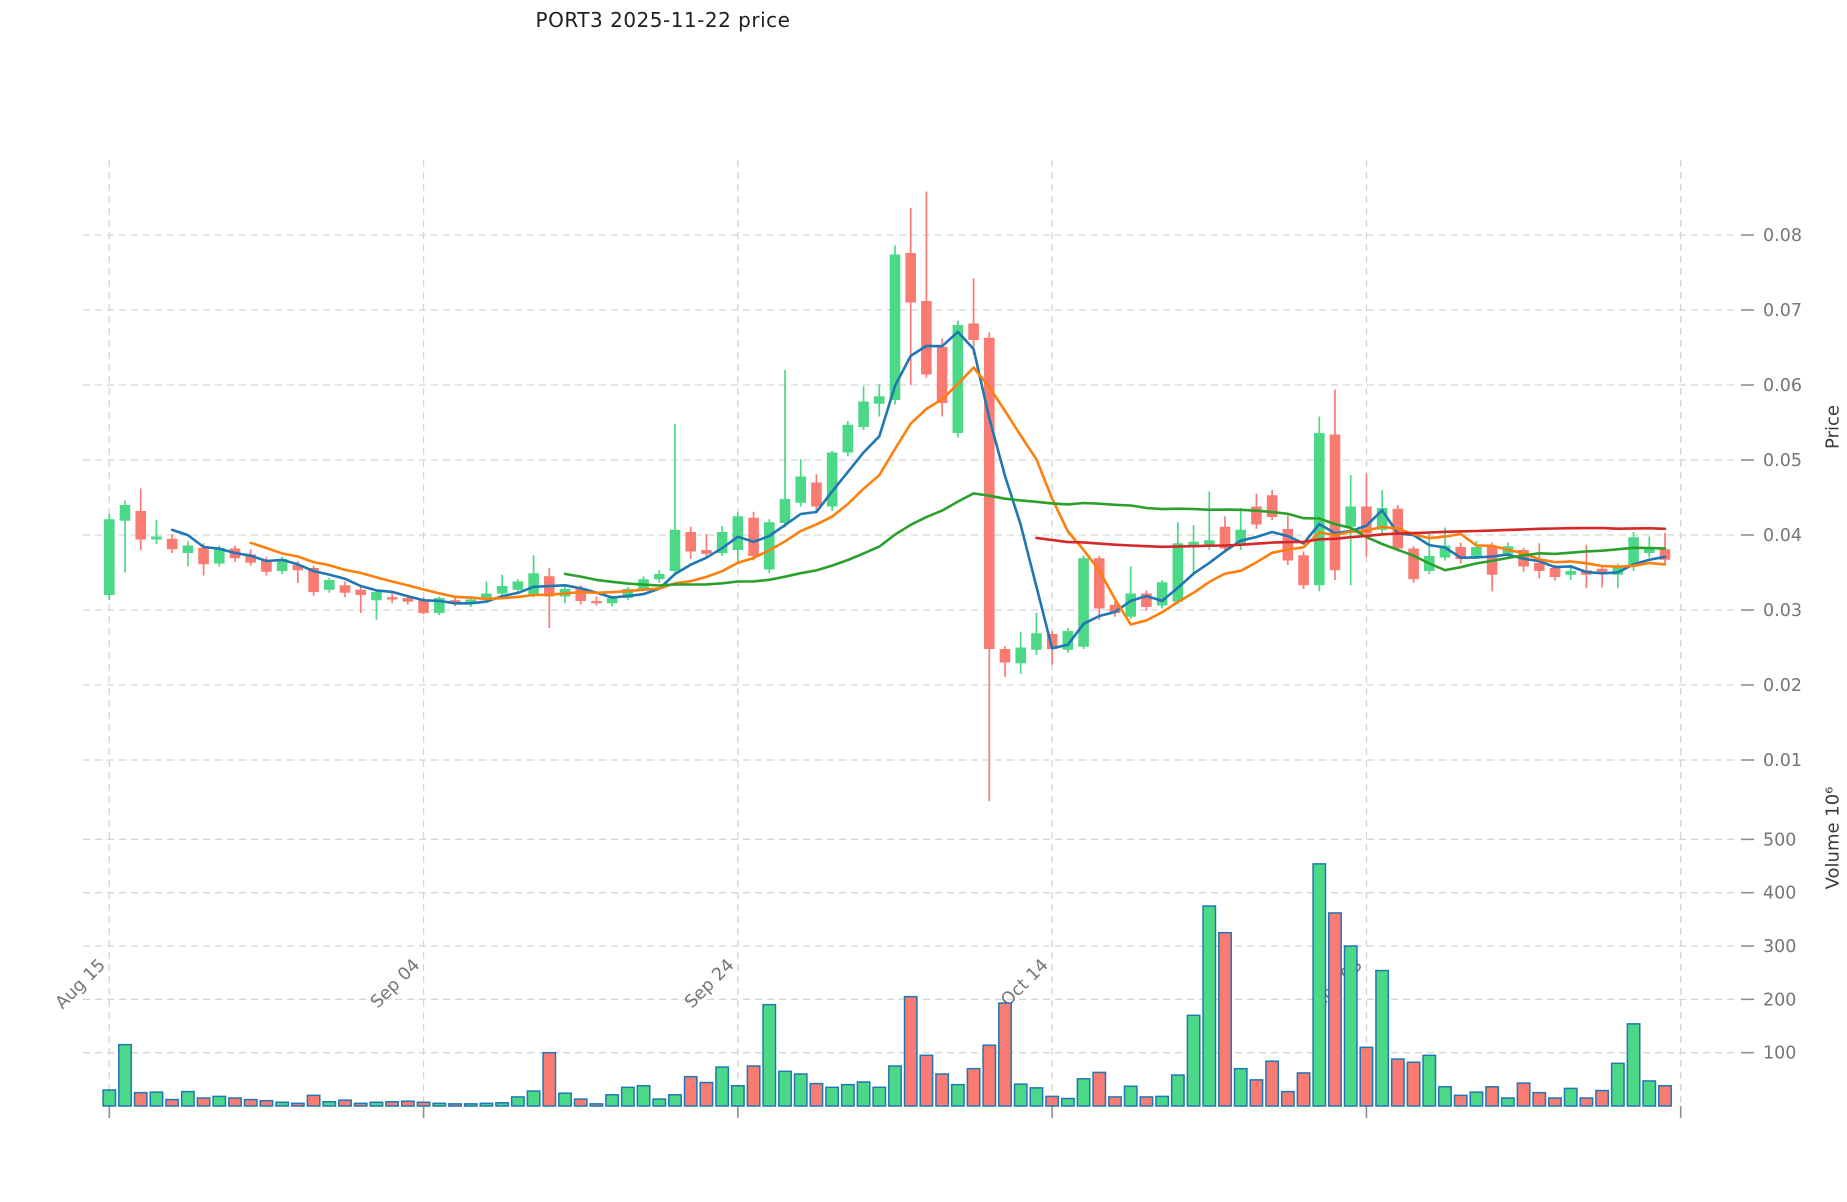  I want to click on volume-tick-label: 100, so click(1779, 1054).